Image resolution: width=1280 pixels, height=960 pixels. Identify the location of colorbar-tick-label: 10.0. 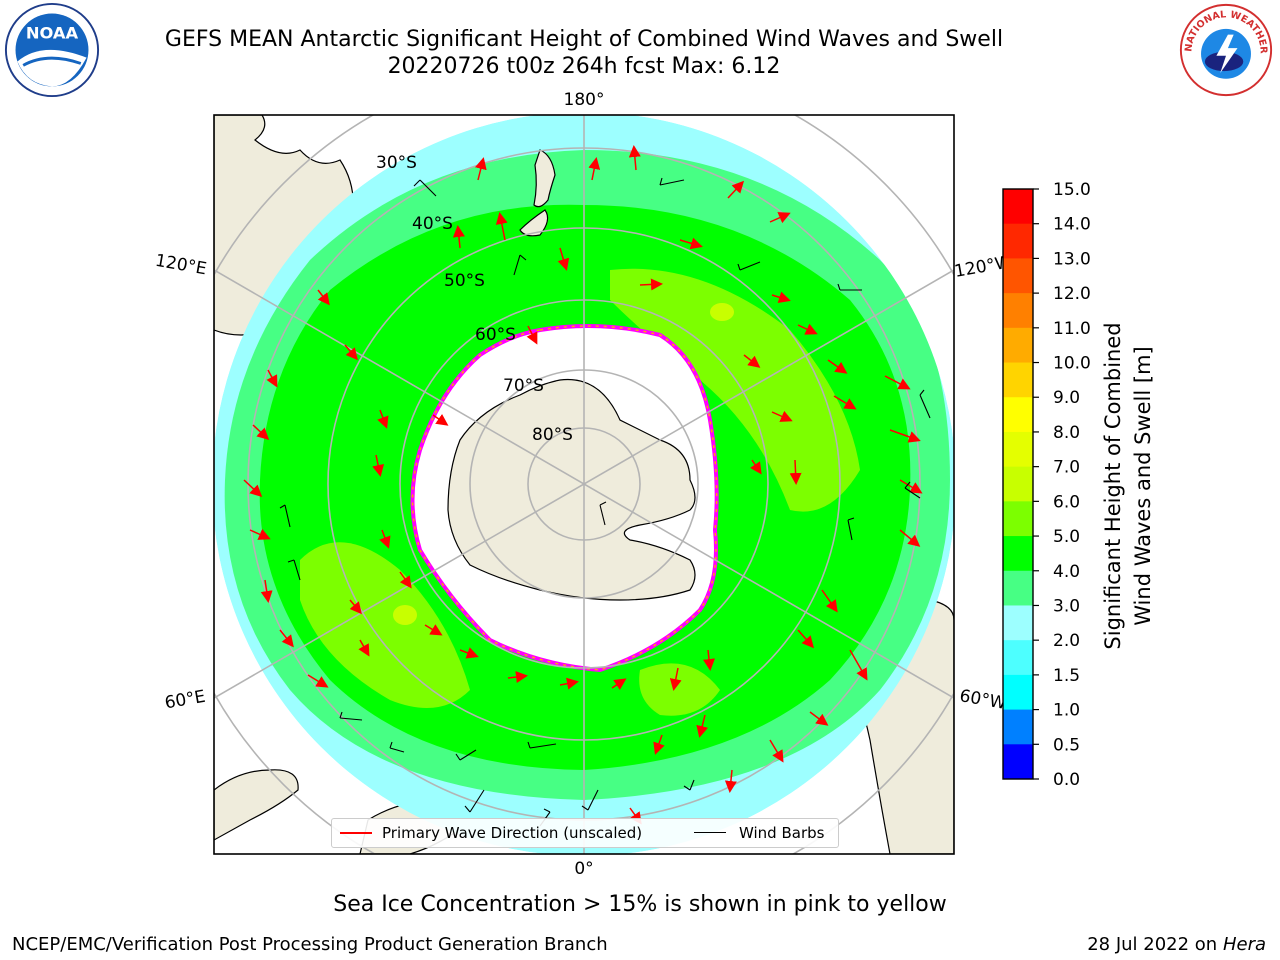
(1072, 364).